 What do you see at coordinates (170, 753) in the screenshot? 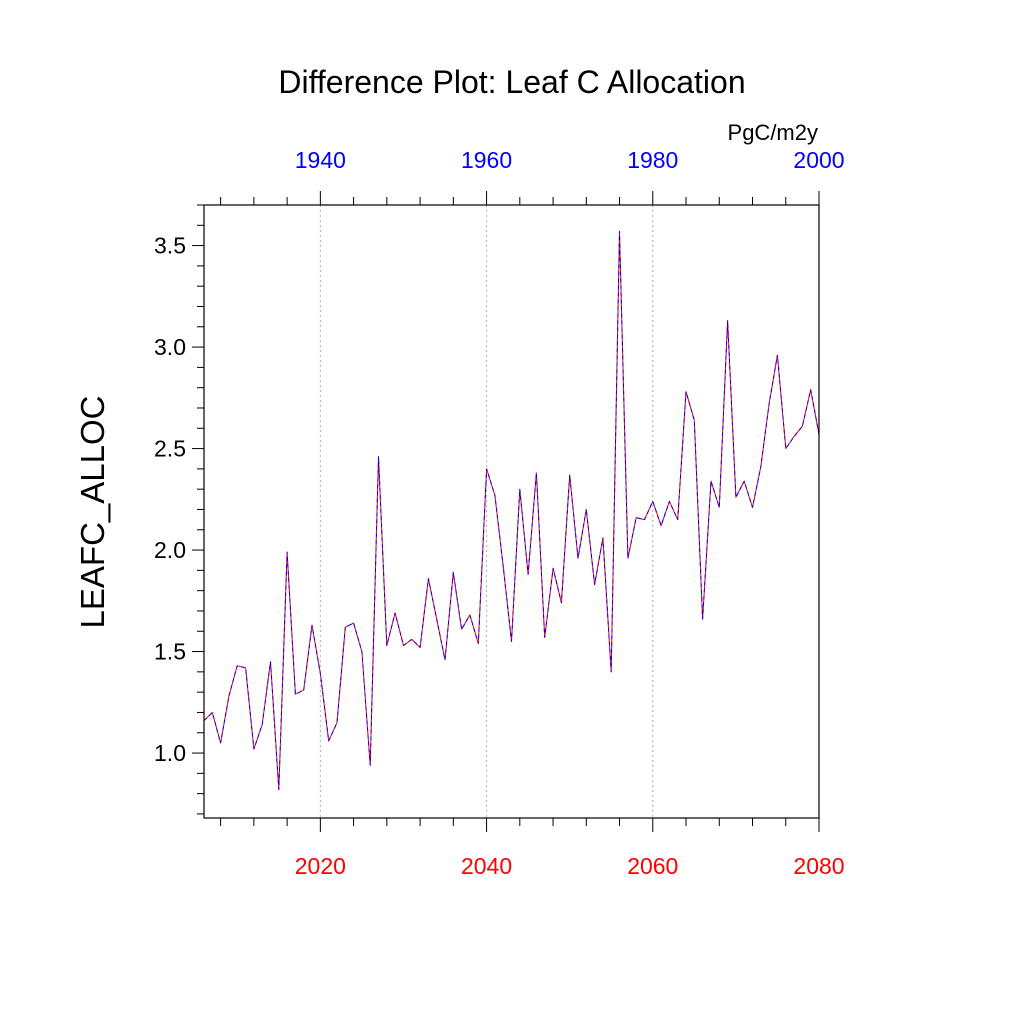
I see `y-tick-label: 1.0` at bounding box center [170, 753].